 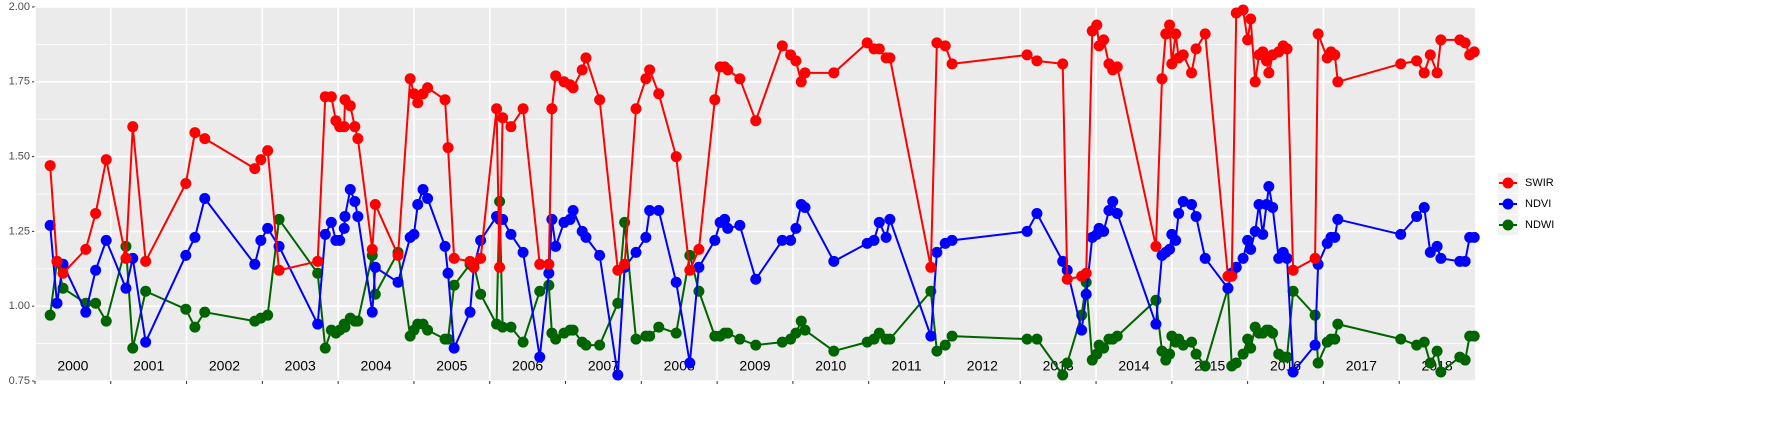 I want to click on legend-point, so click(x=1508, y=204).